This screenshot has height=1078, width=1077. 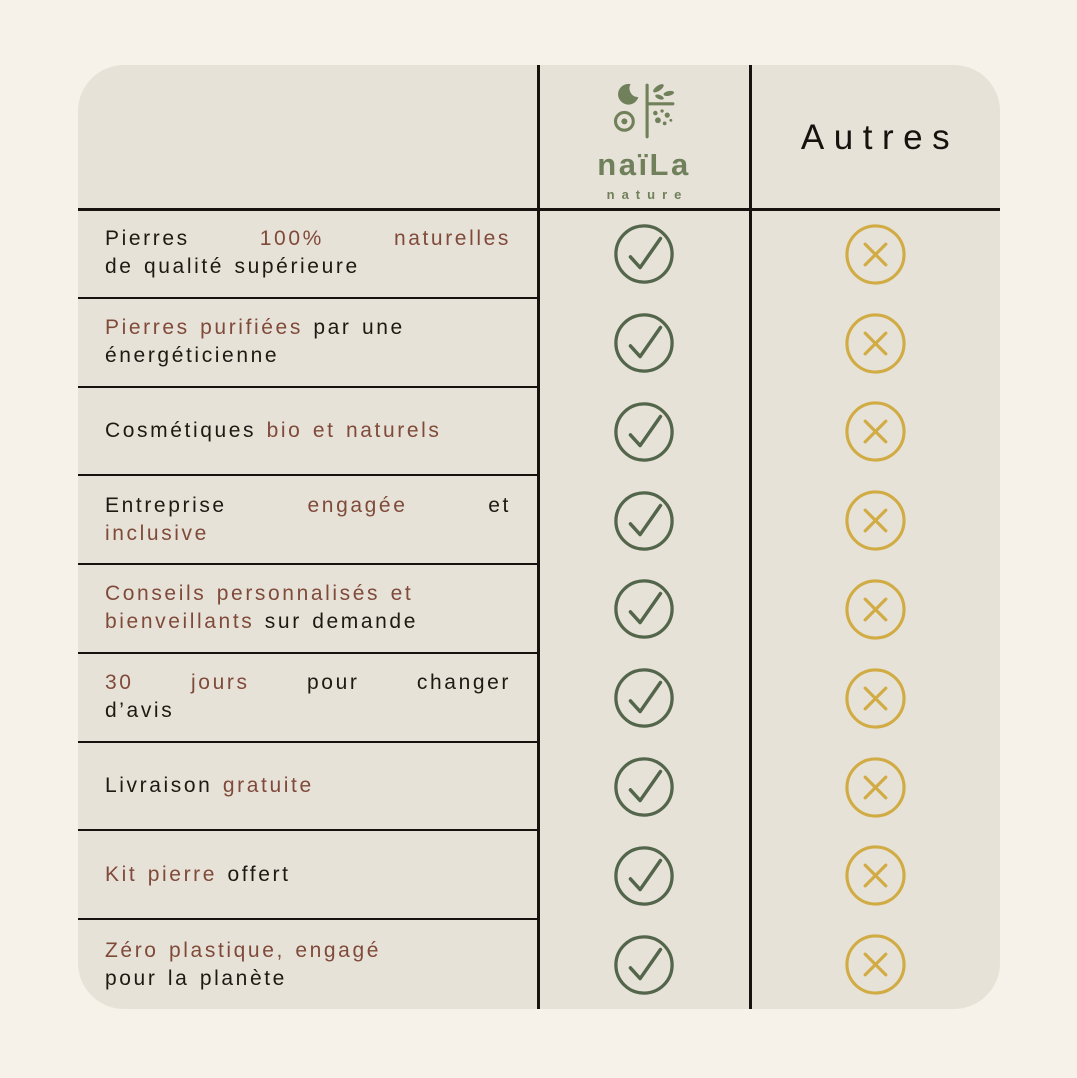 I want to click on plain-text: pour la planète, so click(x=196, y=978).